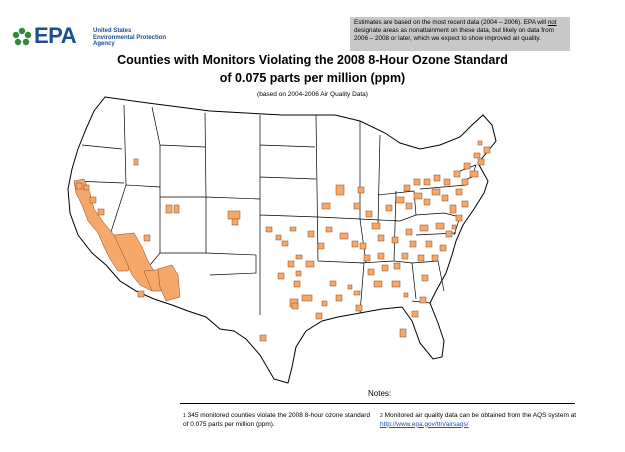  What do you see at coordinates (22, 36) in the screenshot?
I see `epa-flower-icon` at bounding box center [22, 36].